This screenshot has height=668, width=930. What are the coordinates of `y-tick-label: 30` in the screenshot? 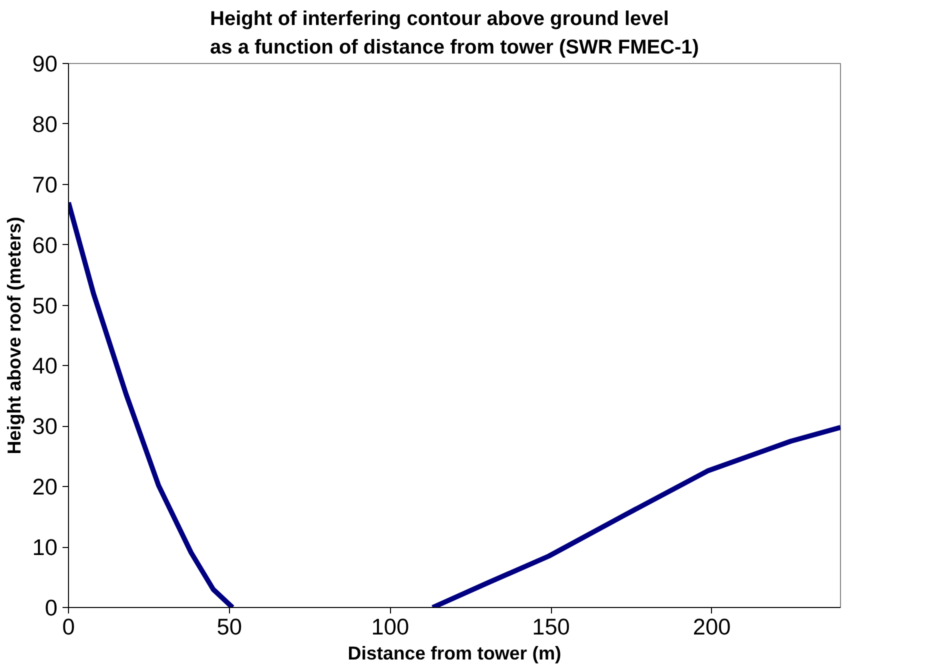 It's located at (45, 426).